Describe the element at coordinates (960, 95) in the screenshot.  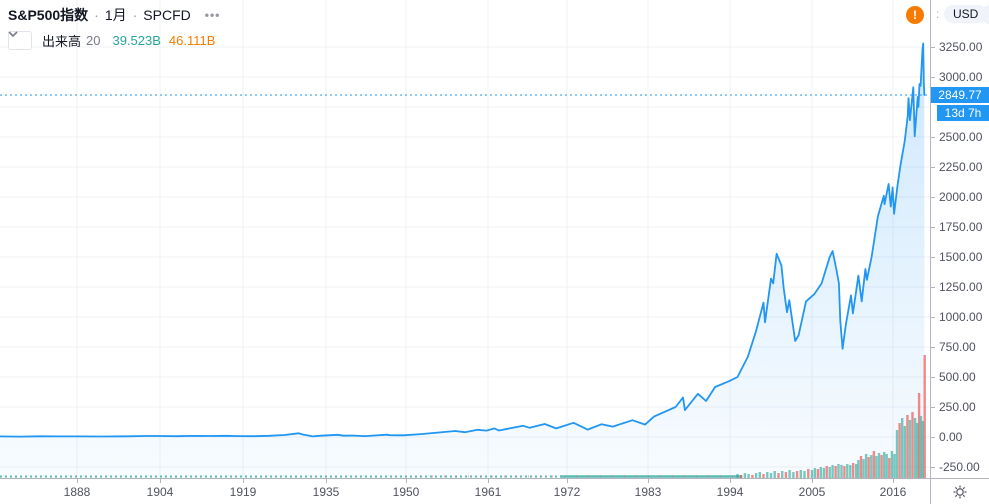
I see `last-price-label: 2849.77` at that location.